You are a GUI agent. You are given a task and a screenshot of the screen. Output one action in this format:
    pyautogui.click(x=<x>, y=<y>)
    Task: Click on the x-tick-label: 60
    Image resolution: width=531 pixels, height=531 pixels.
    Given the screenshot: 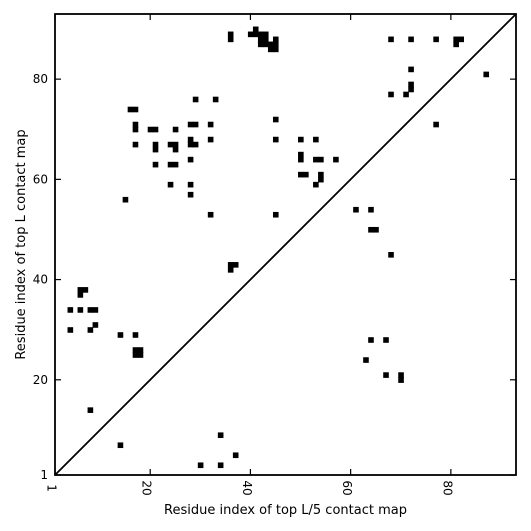 What is the action you would take?
    pyautogui.click(x=347, y=487)
    